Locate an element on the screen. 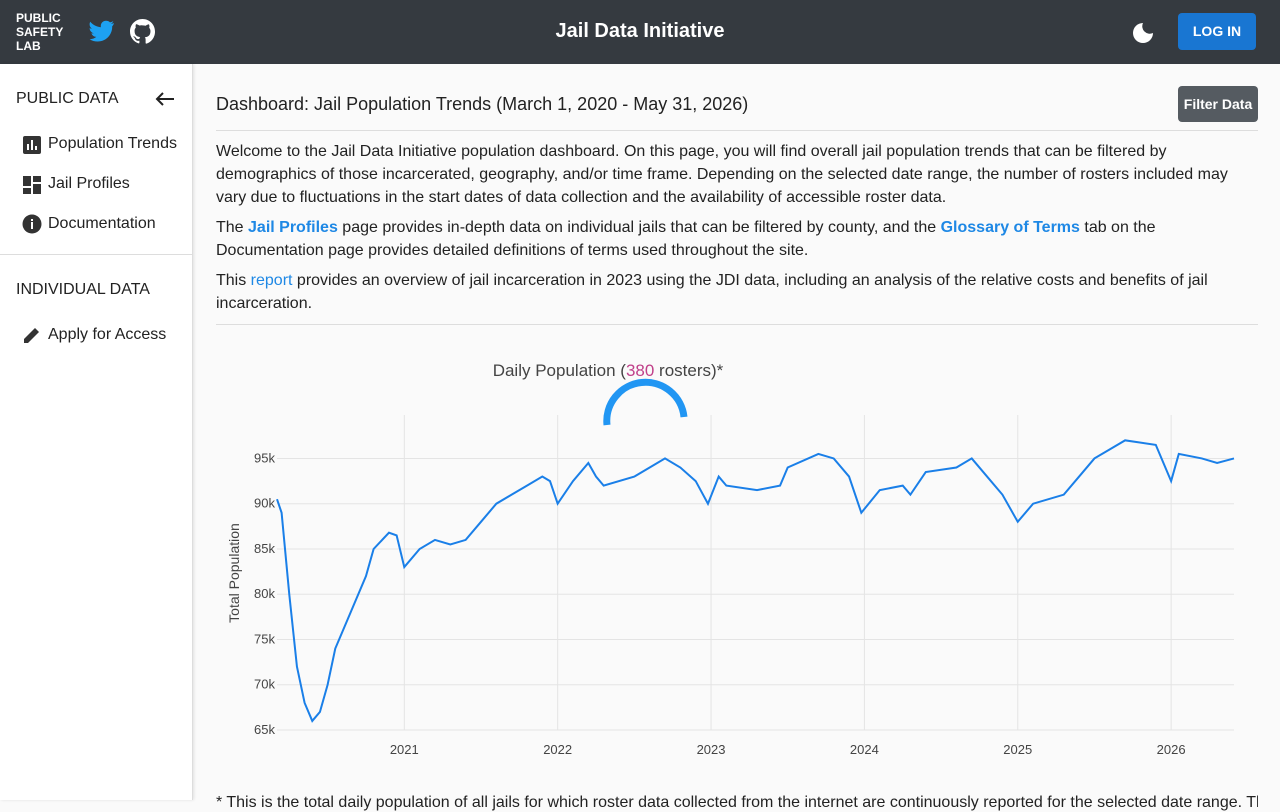 Image resolution: width=1280 pixels, height=812 pixels. y-tick-label: 85k is located at coordinates (264, 548).